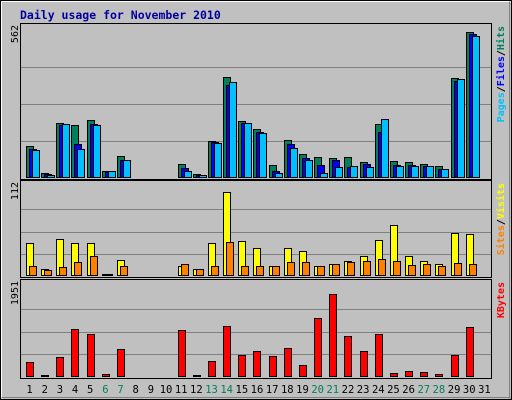  I want to click on x-tick-label: 14, so click(226, 390).